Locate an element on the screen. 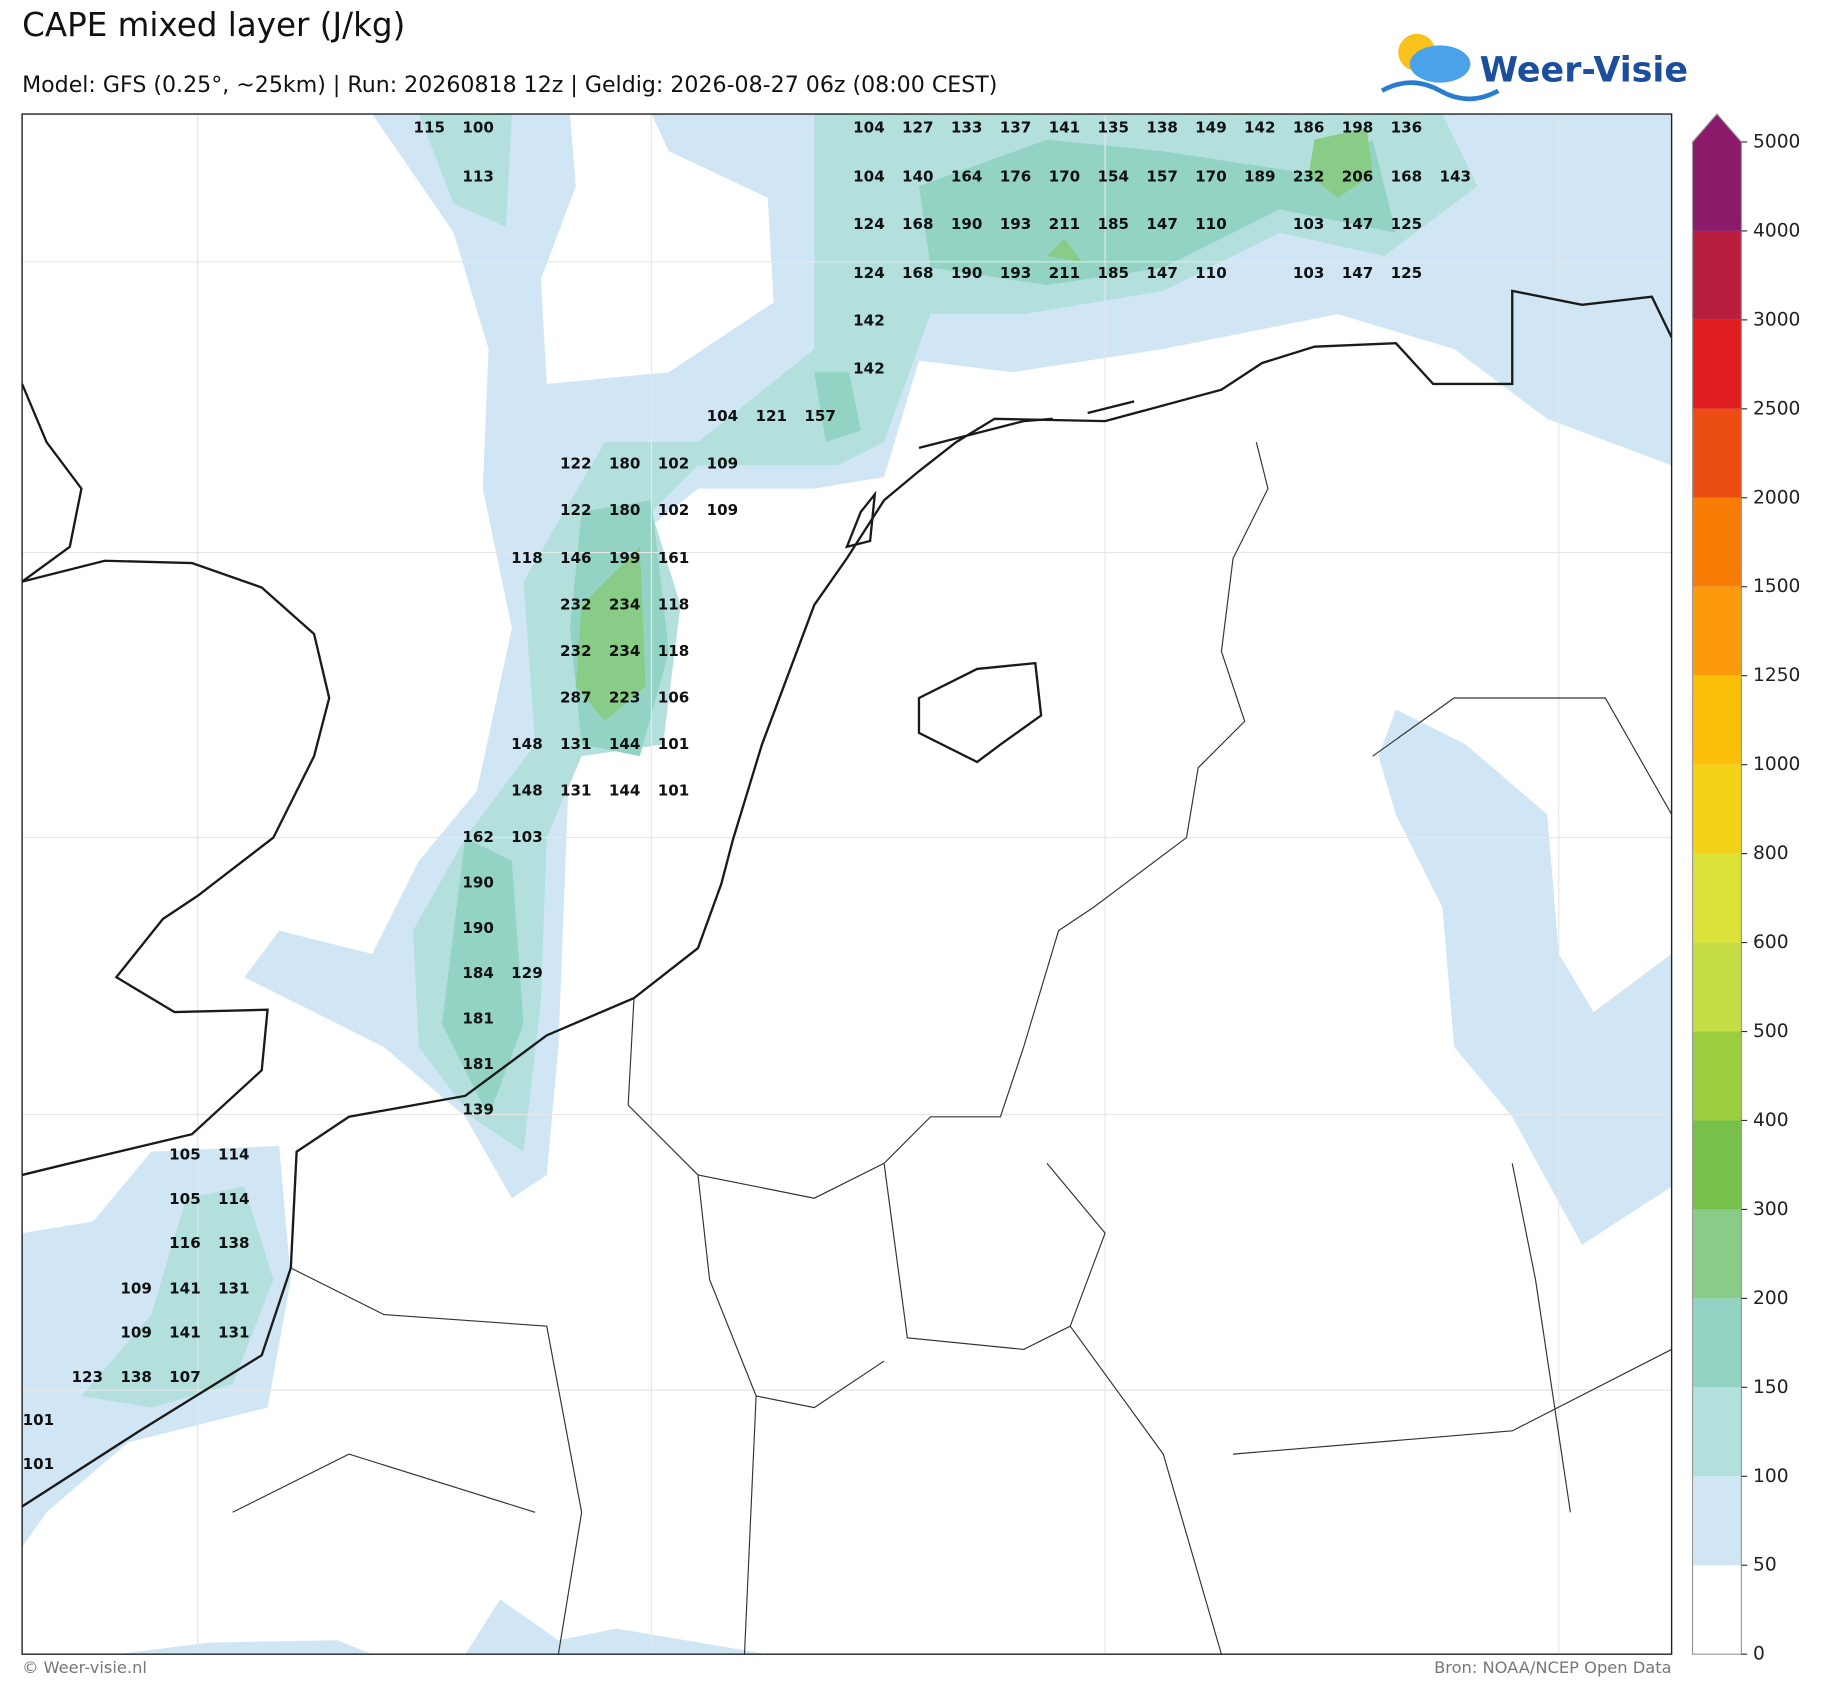 The width and height of the screenshot is (1824, 1681). colorbar-outline is located at coordinates (1716, 884).